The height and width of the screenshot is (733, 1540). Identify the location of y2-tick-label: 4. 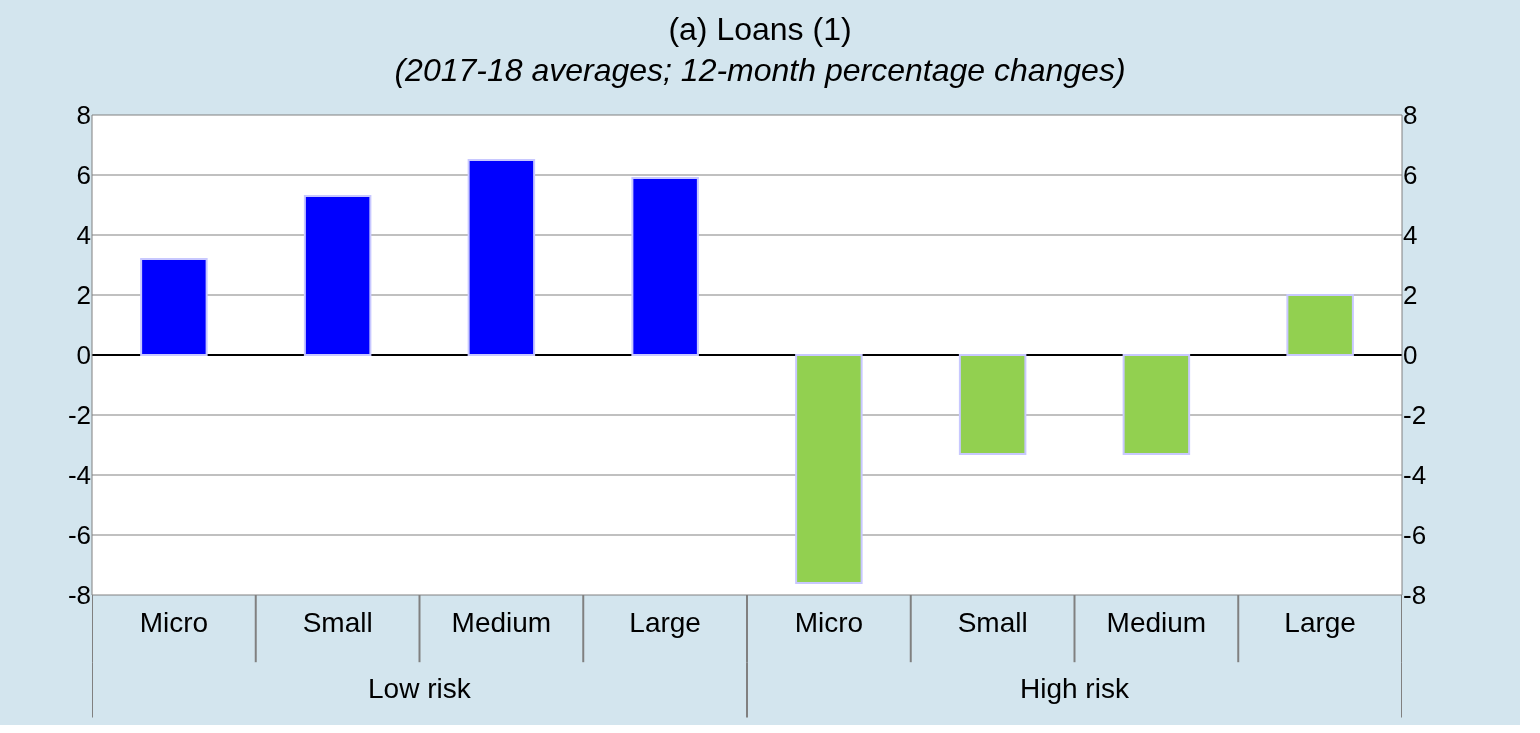
(1410, 235).